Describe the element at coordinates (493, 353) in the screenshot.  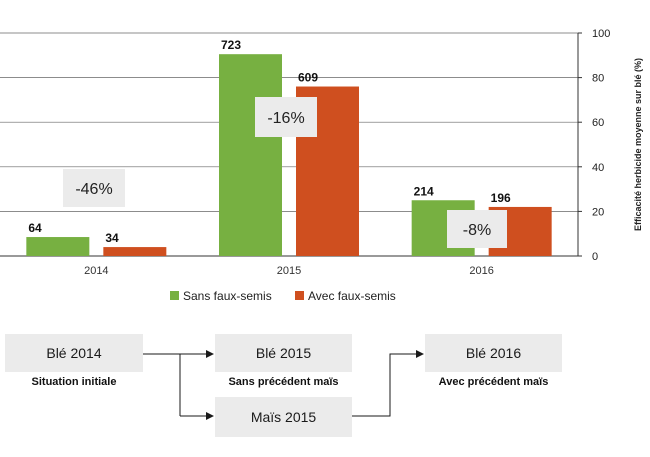
I see `flow-box-ble-2016: Blé 2016` at that location.